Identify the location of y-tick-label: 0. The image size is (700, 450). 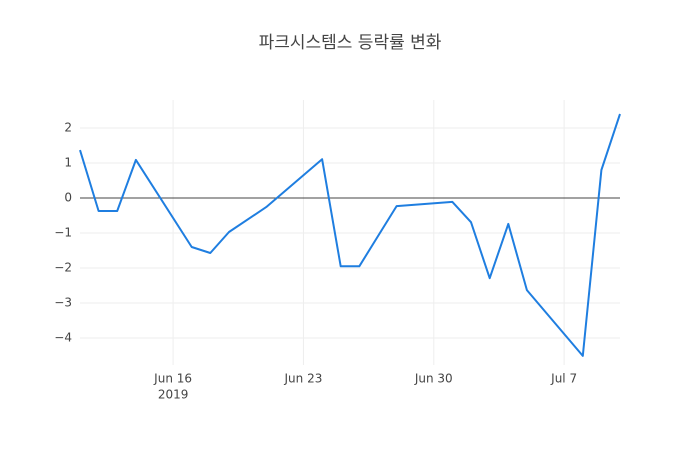
(68, 198).